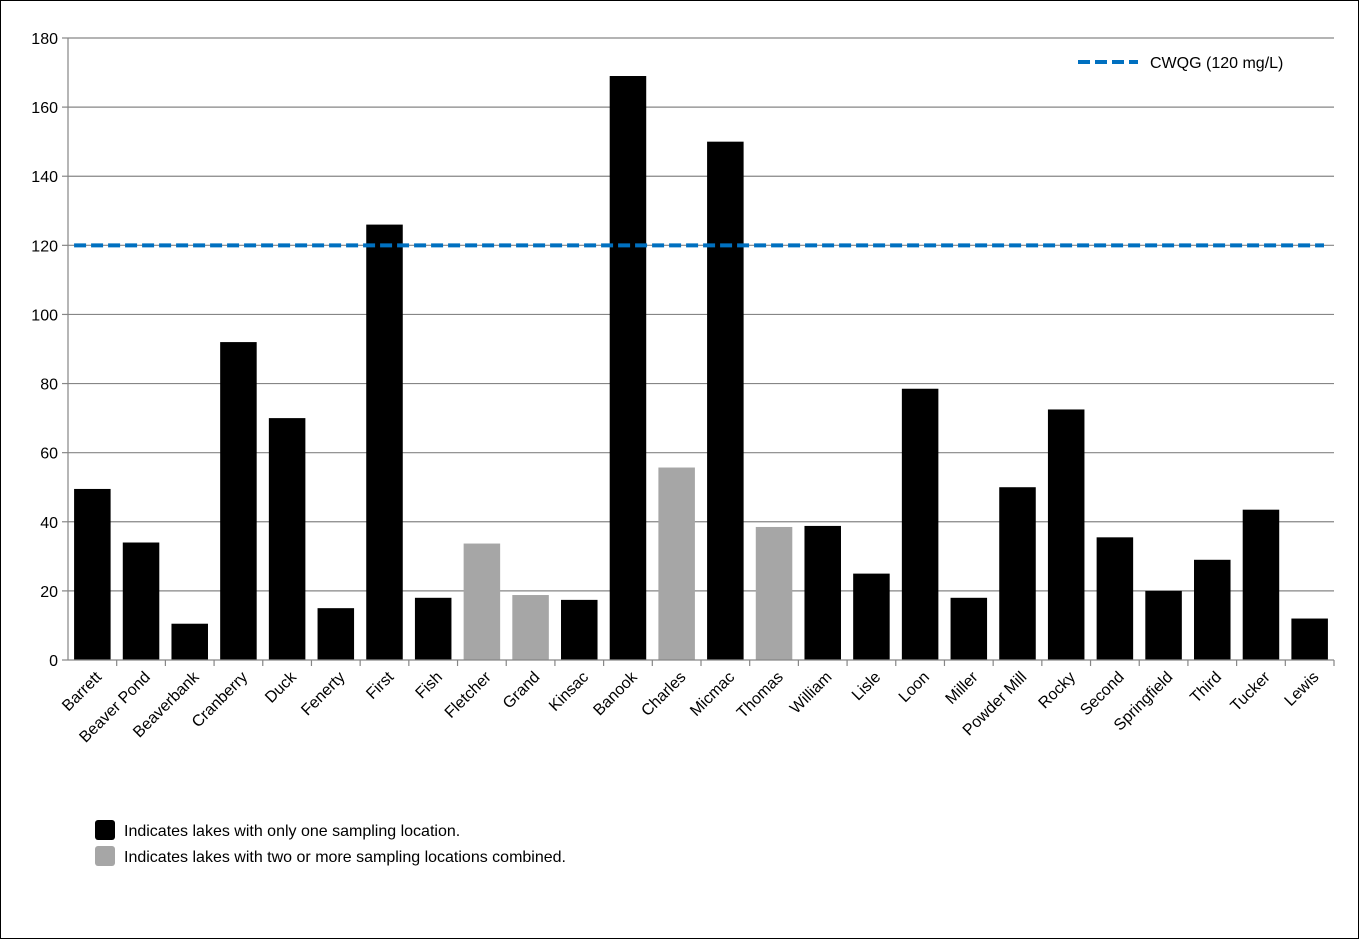 This screenshot has width=1359, height=943. What do you see at coordinates (49, 454) in the screenshot?
I see `y-tick-label: 60` at bounding box center [49, 454].